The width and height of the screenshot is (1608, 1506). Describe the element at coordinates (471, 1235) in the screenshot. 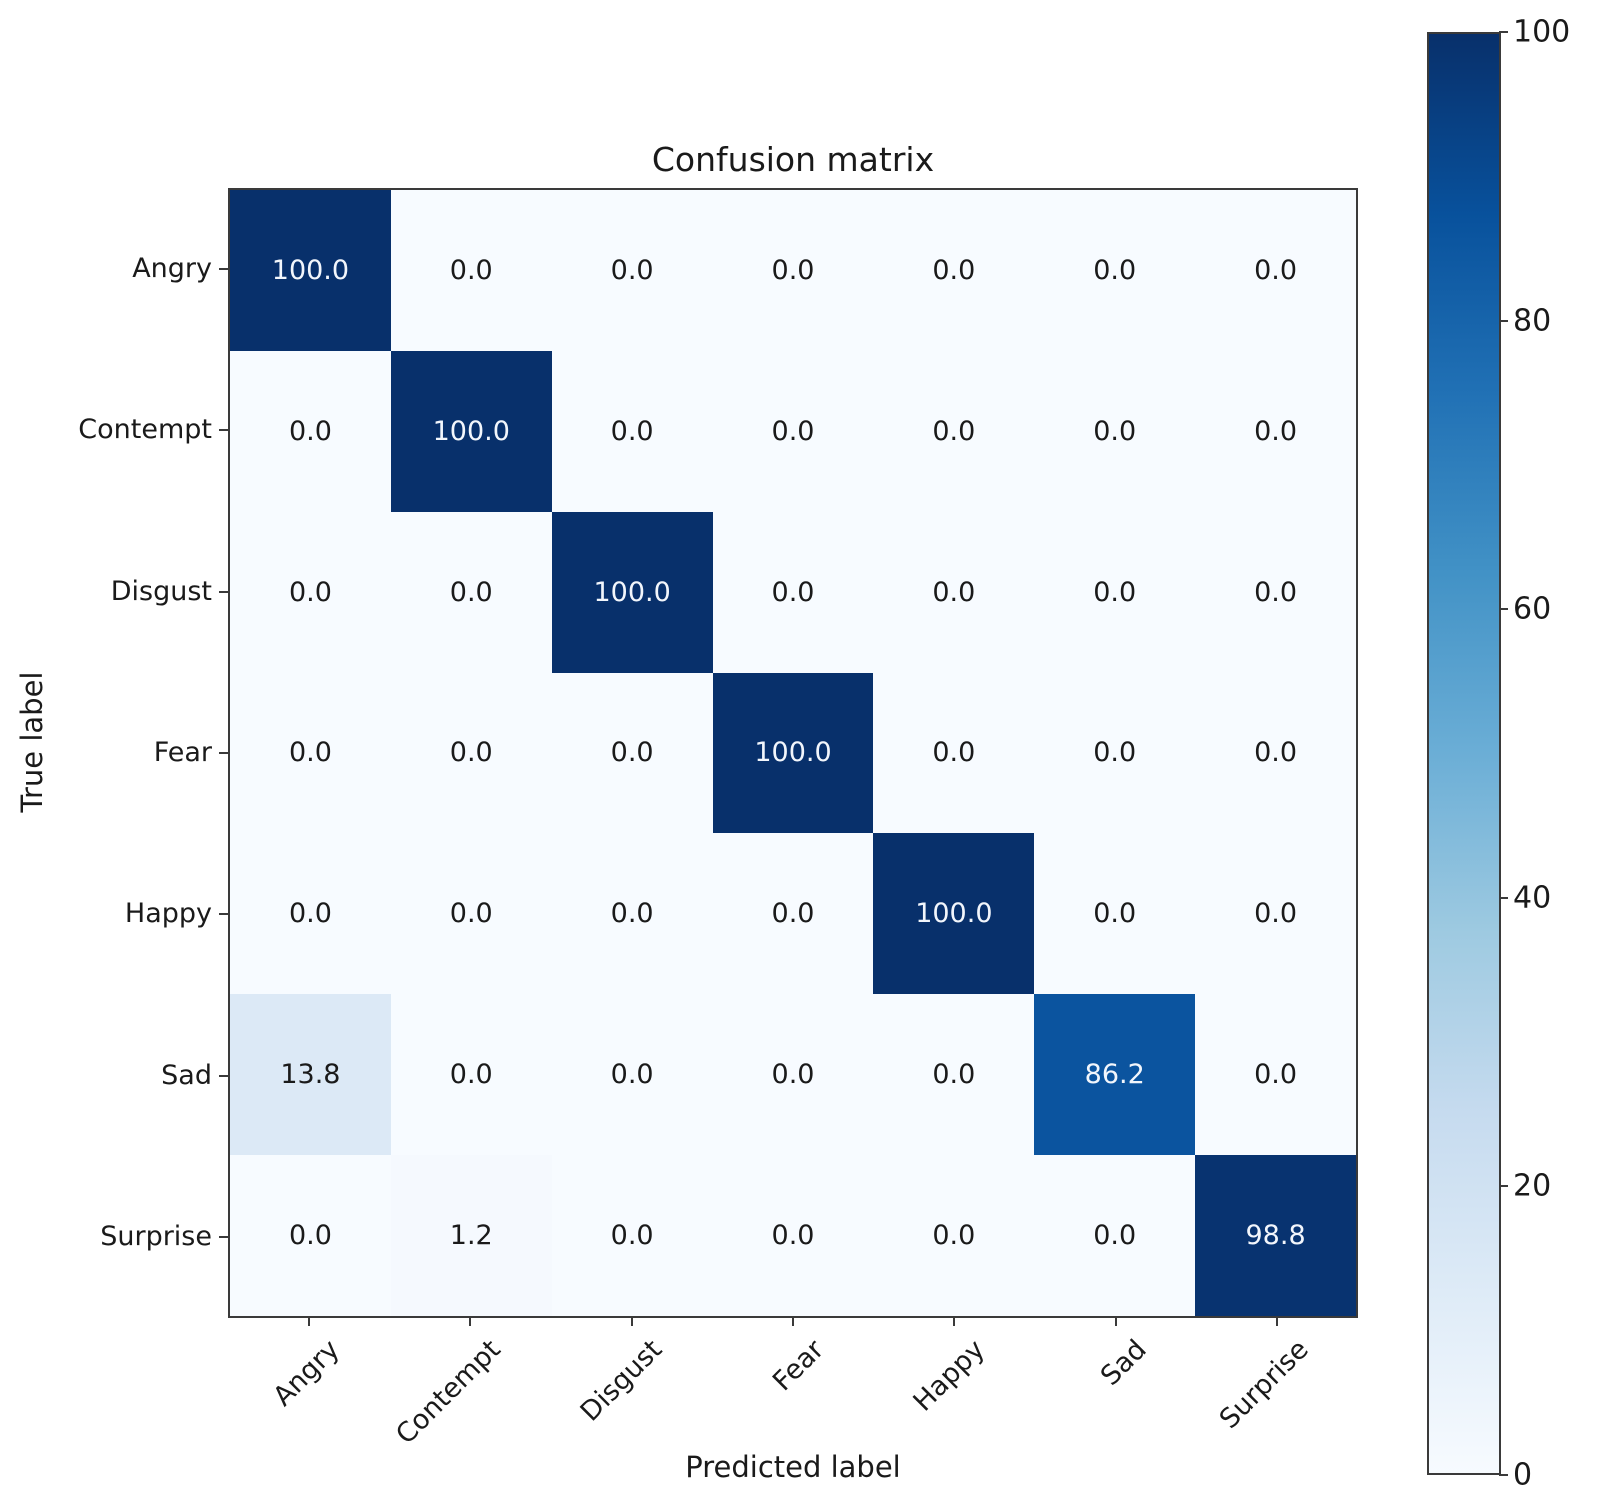

I see `matrix-cell: 1.2` at that location.